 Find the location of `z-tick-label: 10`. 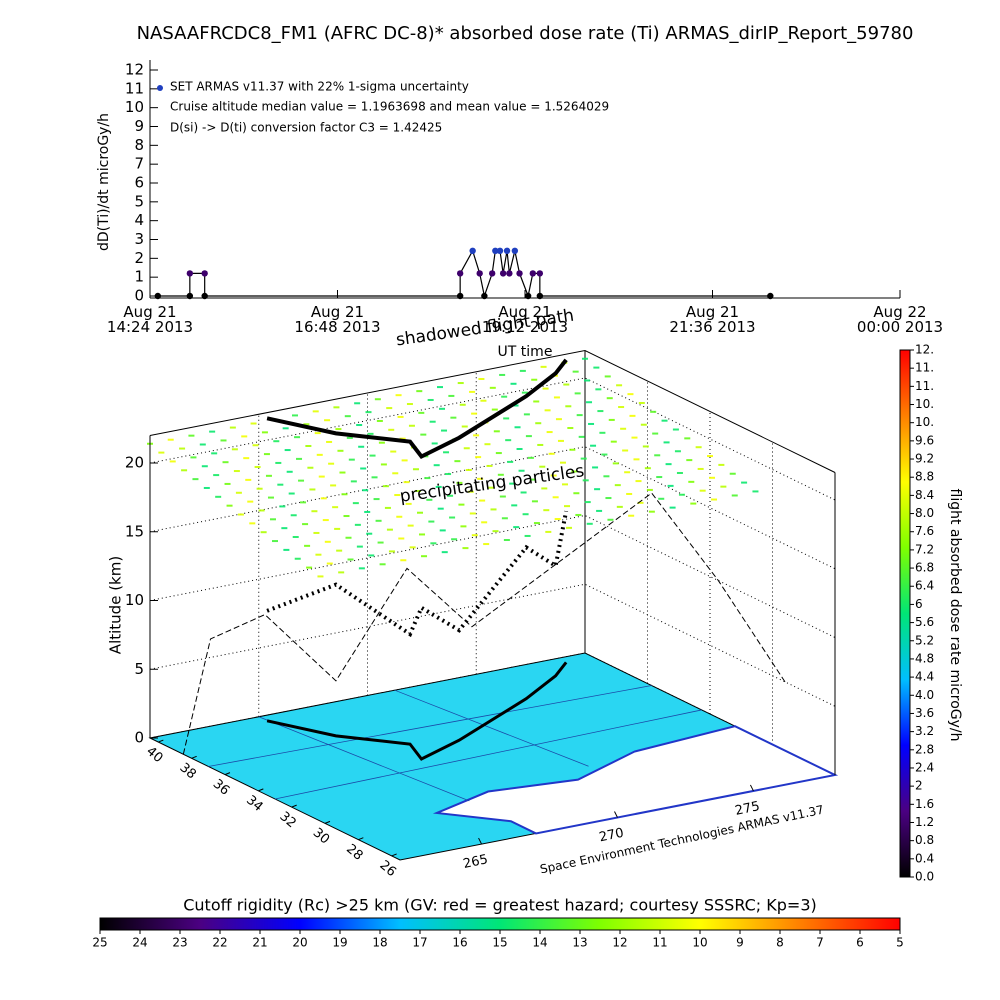

z-tick-label: 10 is located at coordinates (134, 600).